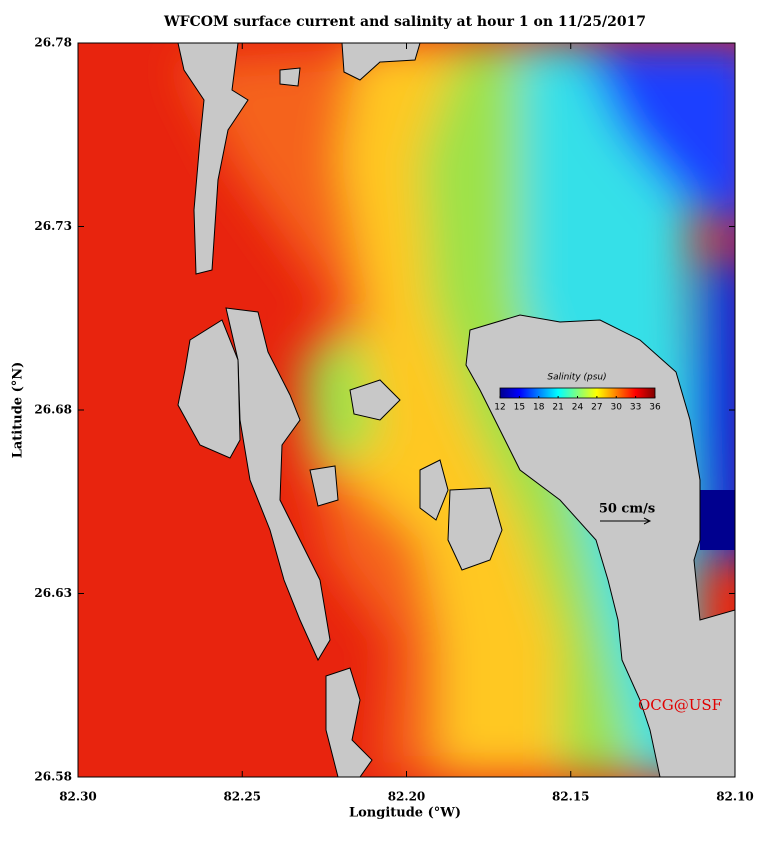 This screenshot has height=864, width=770. I want to click on x-tick-label: 82.30, so click(78, 797).